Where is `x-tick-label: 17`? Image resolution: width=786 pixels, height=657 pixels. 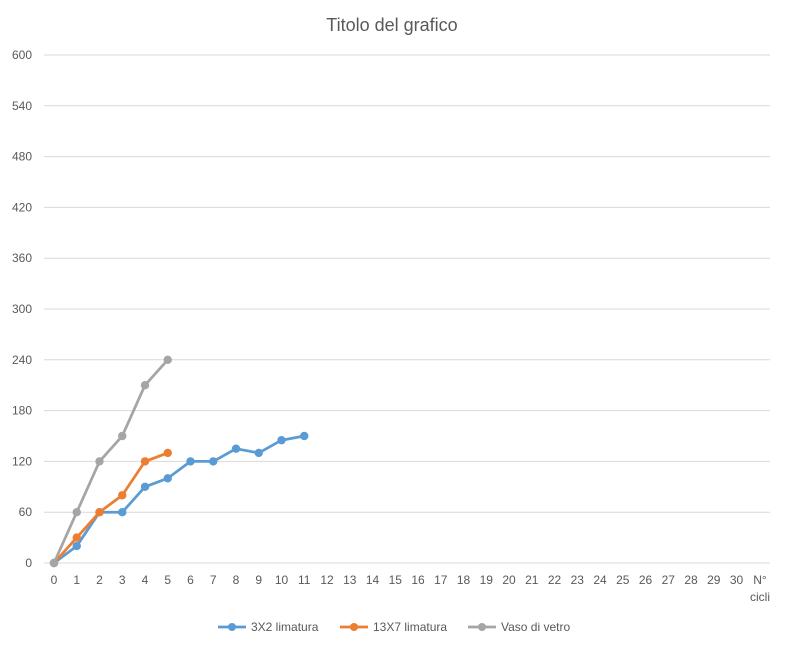 x-tick-label: 17 is located at coordinates (441, 580).